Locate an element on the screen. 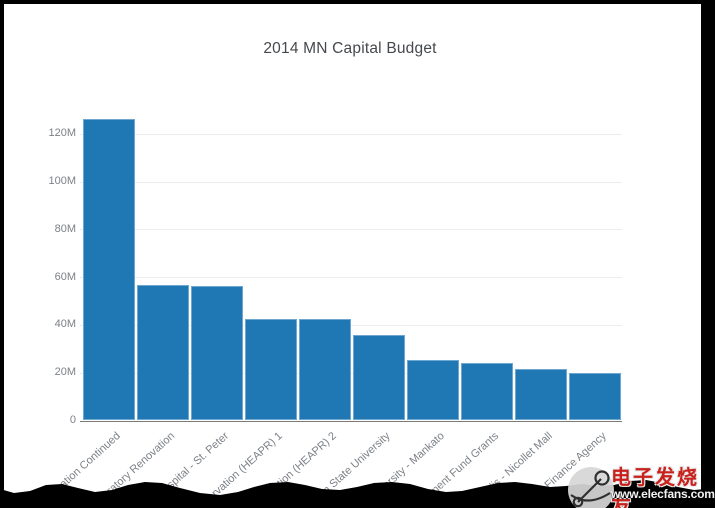 This screenshot has width=715, height=508. y-tick-label: 60M is located at coordinates (65, 276).